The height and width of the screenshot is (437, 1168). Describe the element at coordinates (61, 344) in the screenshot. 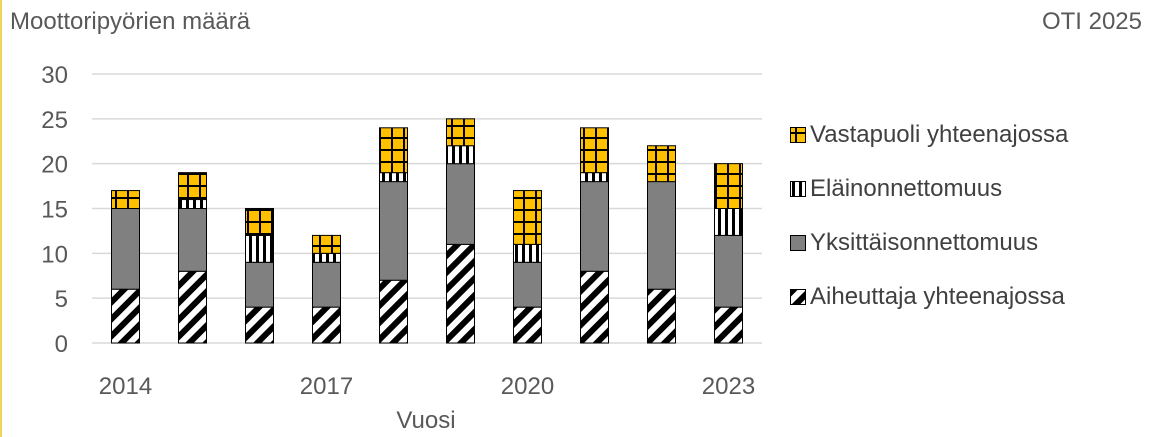

I see `y-tick-label: 0` at that location.